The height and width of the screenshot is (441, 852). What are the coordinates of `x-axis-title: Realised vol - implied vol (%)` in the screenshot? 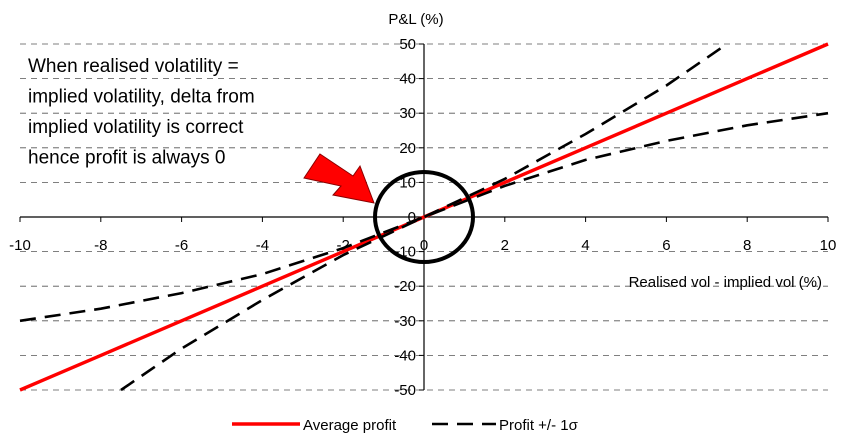 It's located at (725, 282).